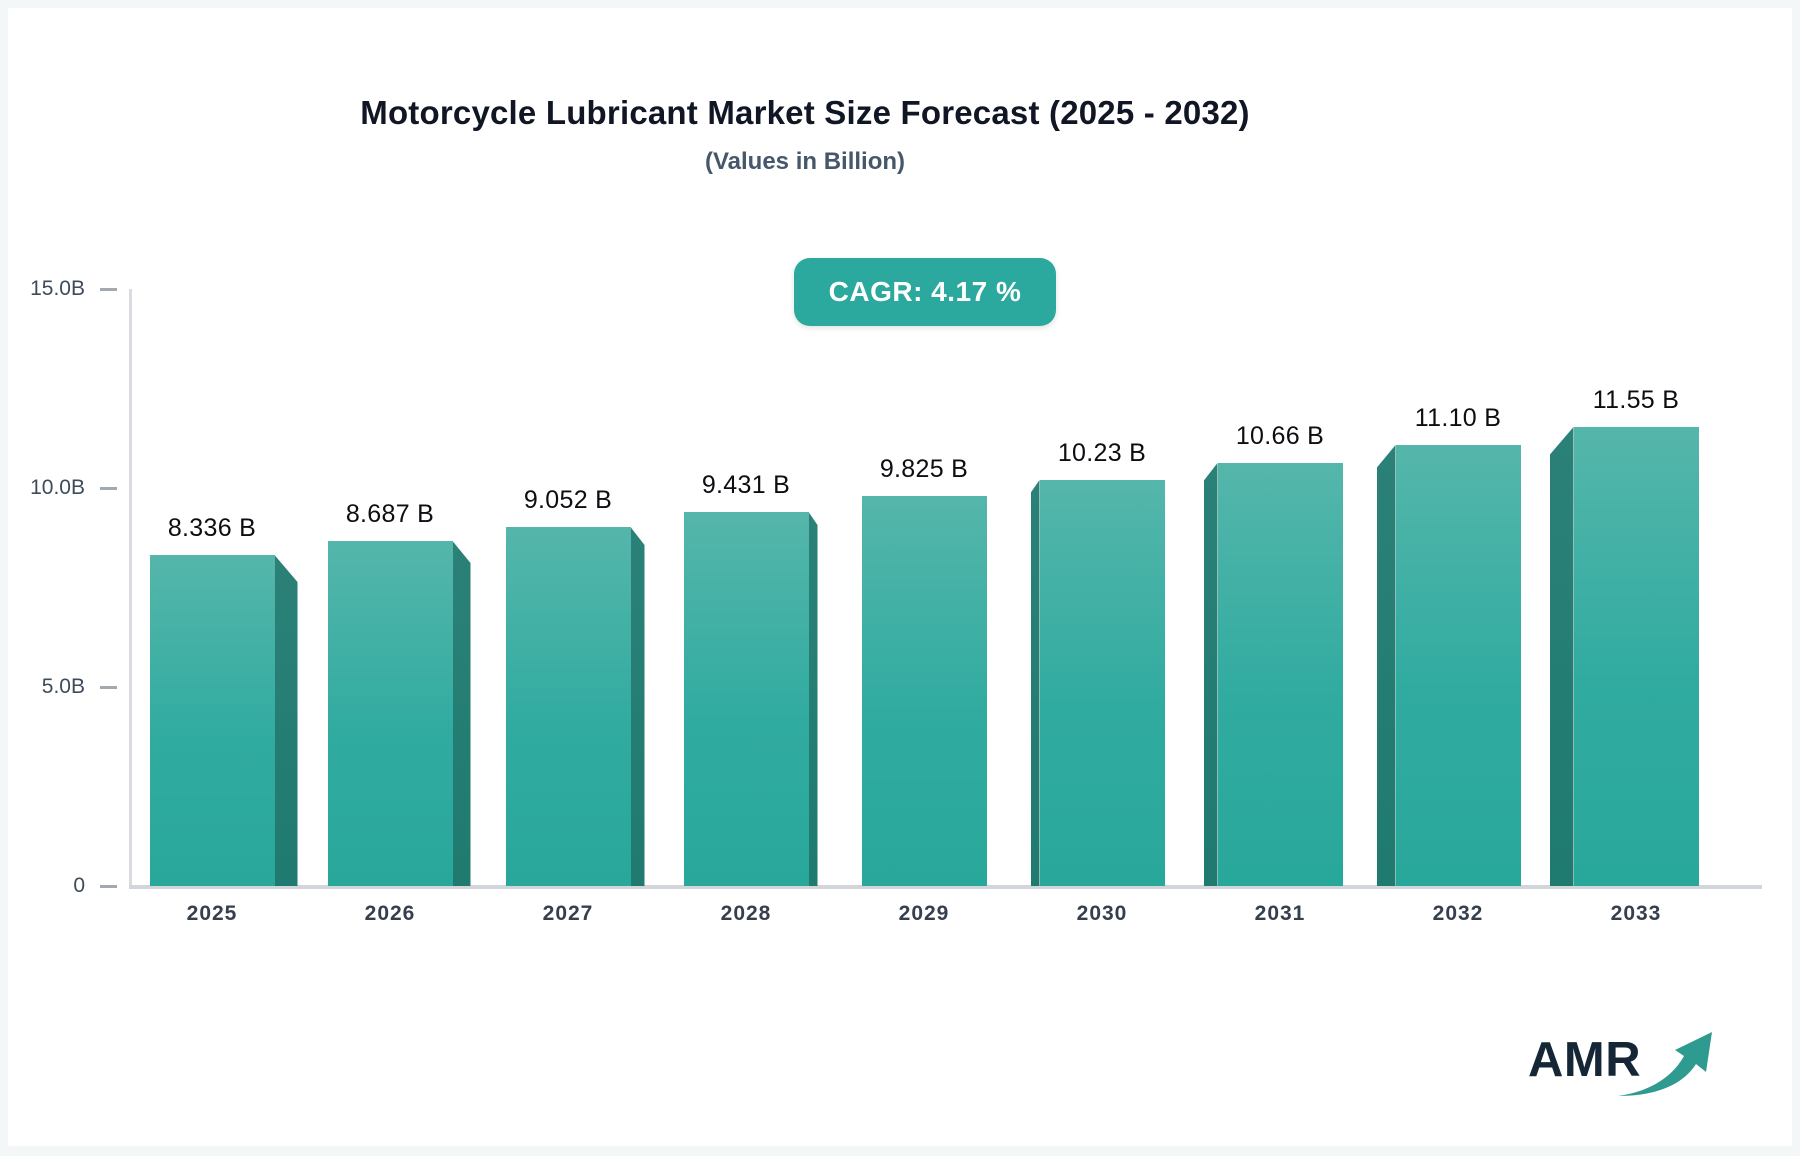 This screenshot has width=1800, height=1156. Describe the element at coordinates (1458, 913) in the screenshot. I see `x-tick-label: 2032` at that location.